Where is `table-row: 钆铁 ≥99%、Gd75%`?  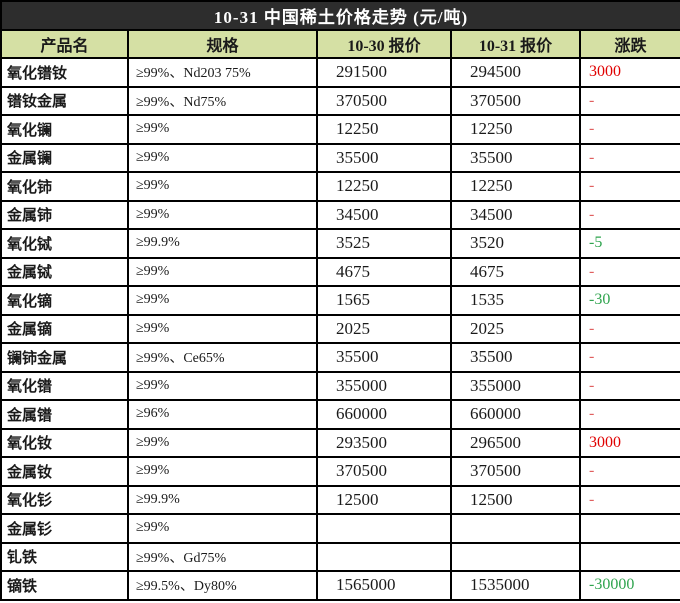 table-row: 钆铁 ≥99%、Gd75% is located at coordinates (340, 556).